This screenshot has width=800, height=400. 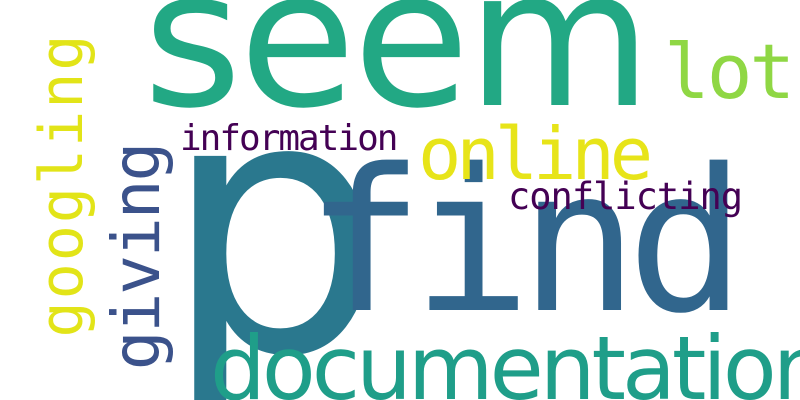 What do you see at coordinates (729, 71) in the screenshot?
I see `word-lot: lot` at bounding box center [729, 71].